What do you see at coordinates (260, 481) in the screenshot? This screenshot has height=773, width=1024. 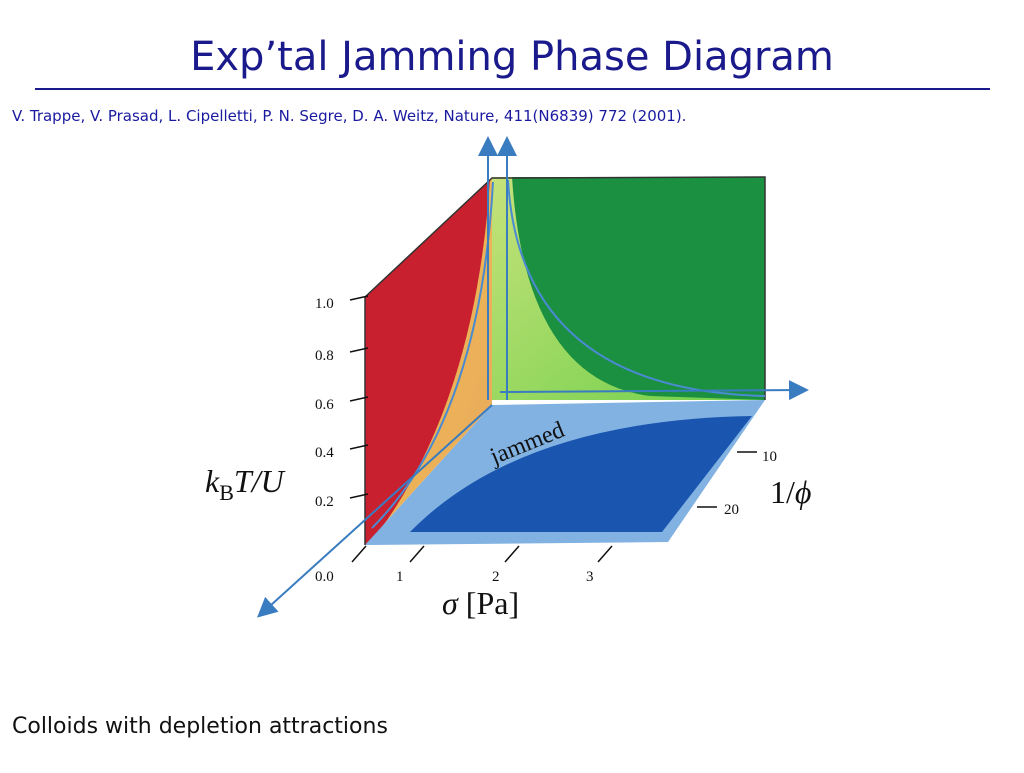 I see `label-part: T/U` at bounding box center [260, 481].